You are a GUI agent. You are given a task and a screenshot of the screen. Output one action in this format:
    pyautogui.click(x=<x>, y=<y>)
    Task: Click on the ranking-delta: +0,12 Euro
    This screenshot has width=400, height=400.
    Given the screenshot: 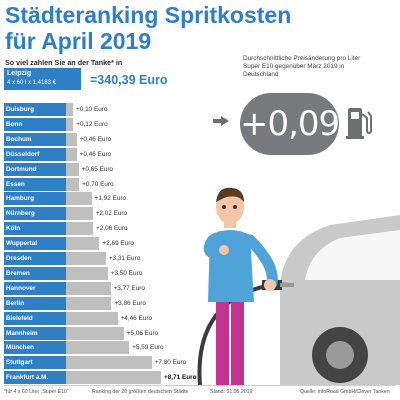 What is the action you would take?
    pyautogui.click(x=92, y=124)
    